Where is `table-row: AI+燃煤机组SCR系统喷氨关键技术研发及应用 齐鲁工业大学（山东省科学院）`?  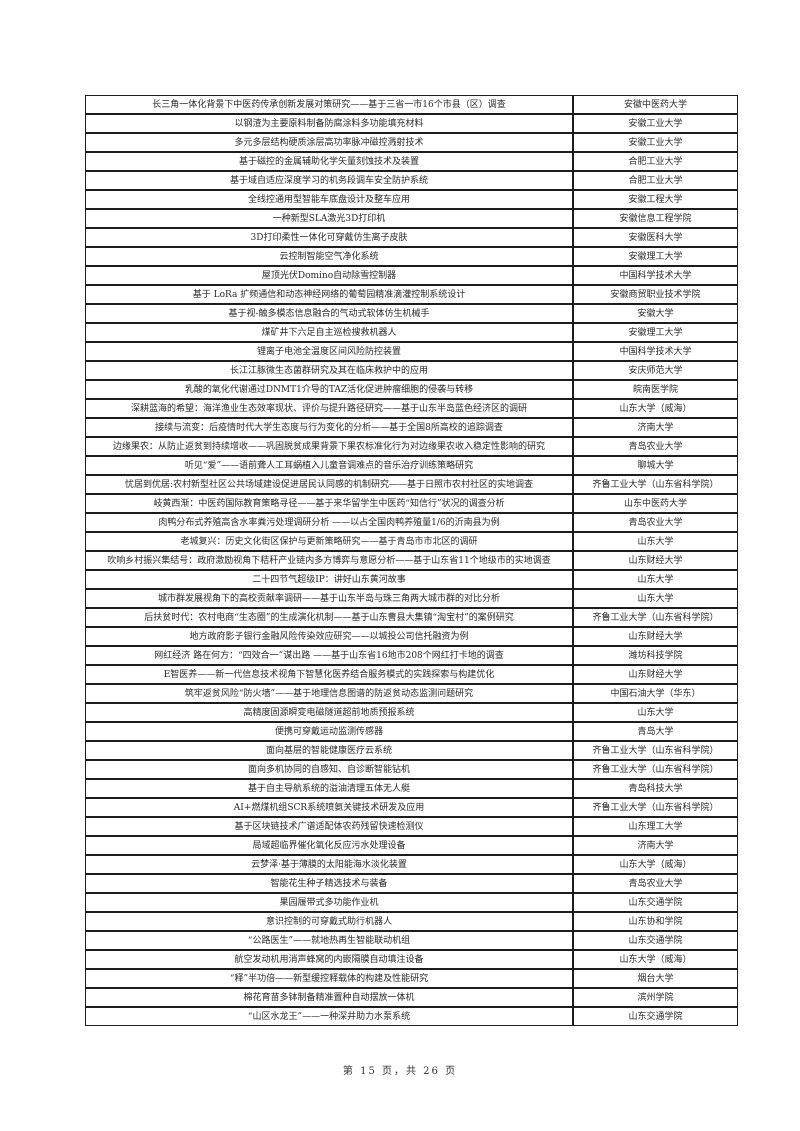
table-row: AI+燃煤机组SCR系统喷氨关键技术研发及应用 齐鲁工业大学（山东省科学院） is located at coordinates (411, 807).